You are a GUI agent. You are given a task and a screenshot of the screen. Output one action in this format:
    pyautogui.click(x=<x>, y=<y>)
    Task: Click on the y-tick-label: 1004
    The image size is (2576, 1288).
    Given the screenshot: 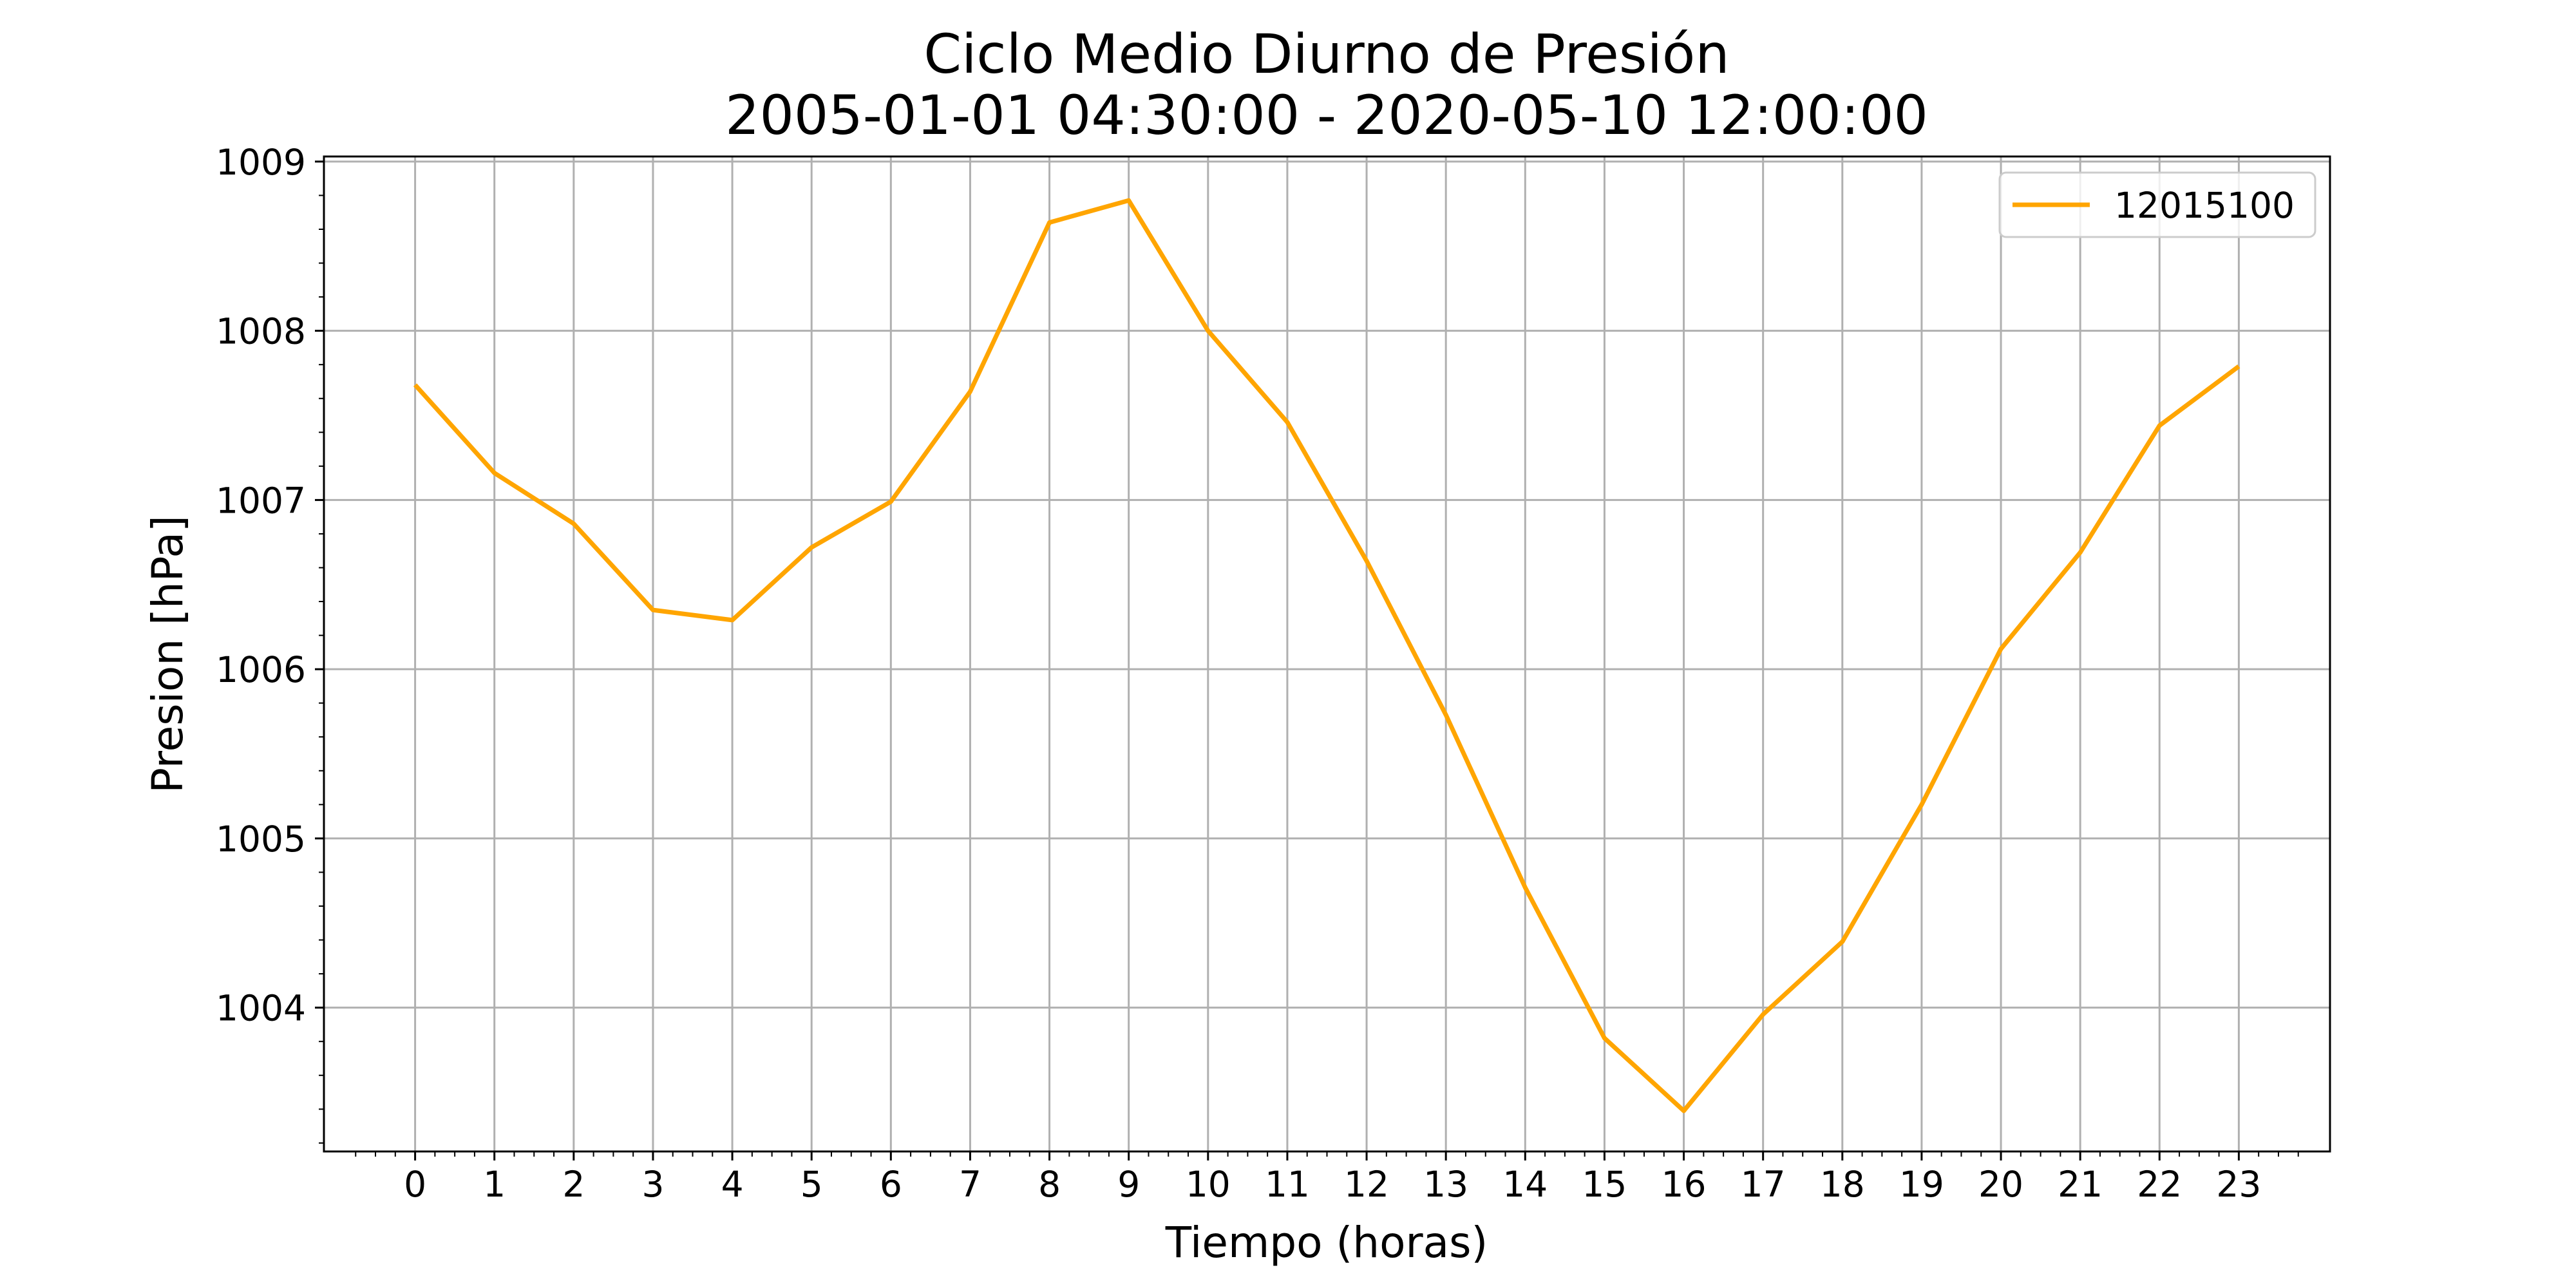 What is the action you would take?
    pyautogui.click(x=261, y=1008)
    